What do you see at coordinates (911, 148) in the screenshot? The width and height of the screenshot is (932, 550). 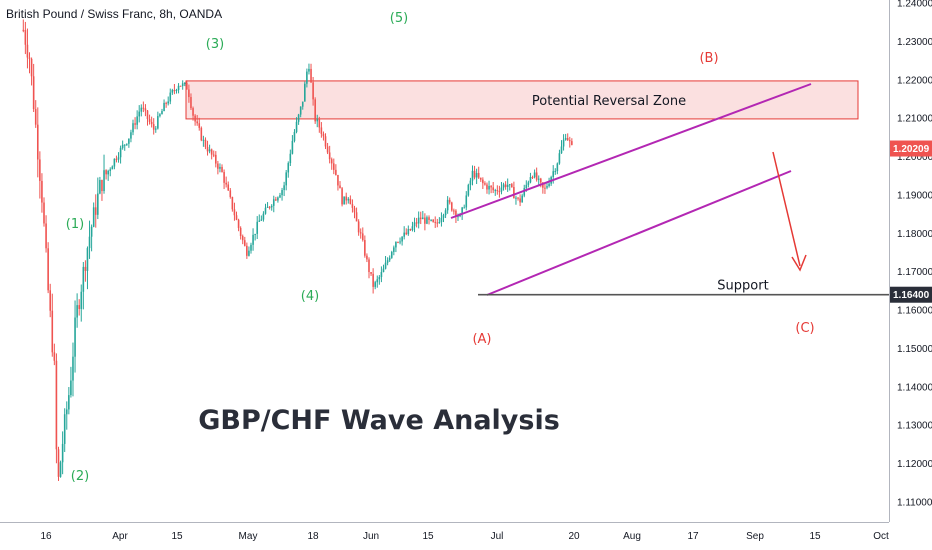 I see `current-price-tag` at bounding box center [911, 148].